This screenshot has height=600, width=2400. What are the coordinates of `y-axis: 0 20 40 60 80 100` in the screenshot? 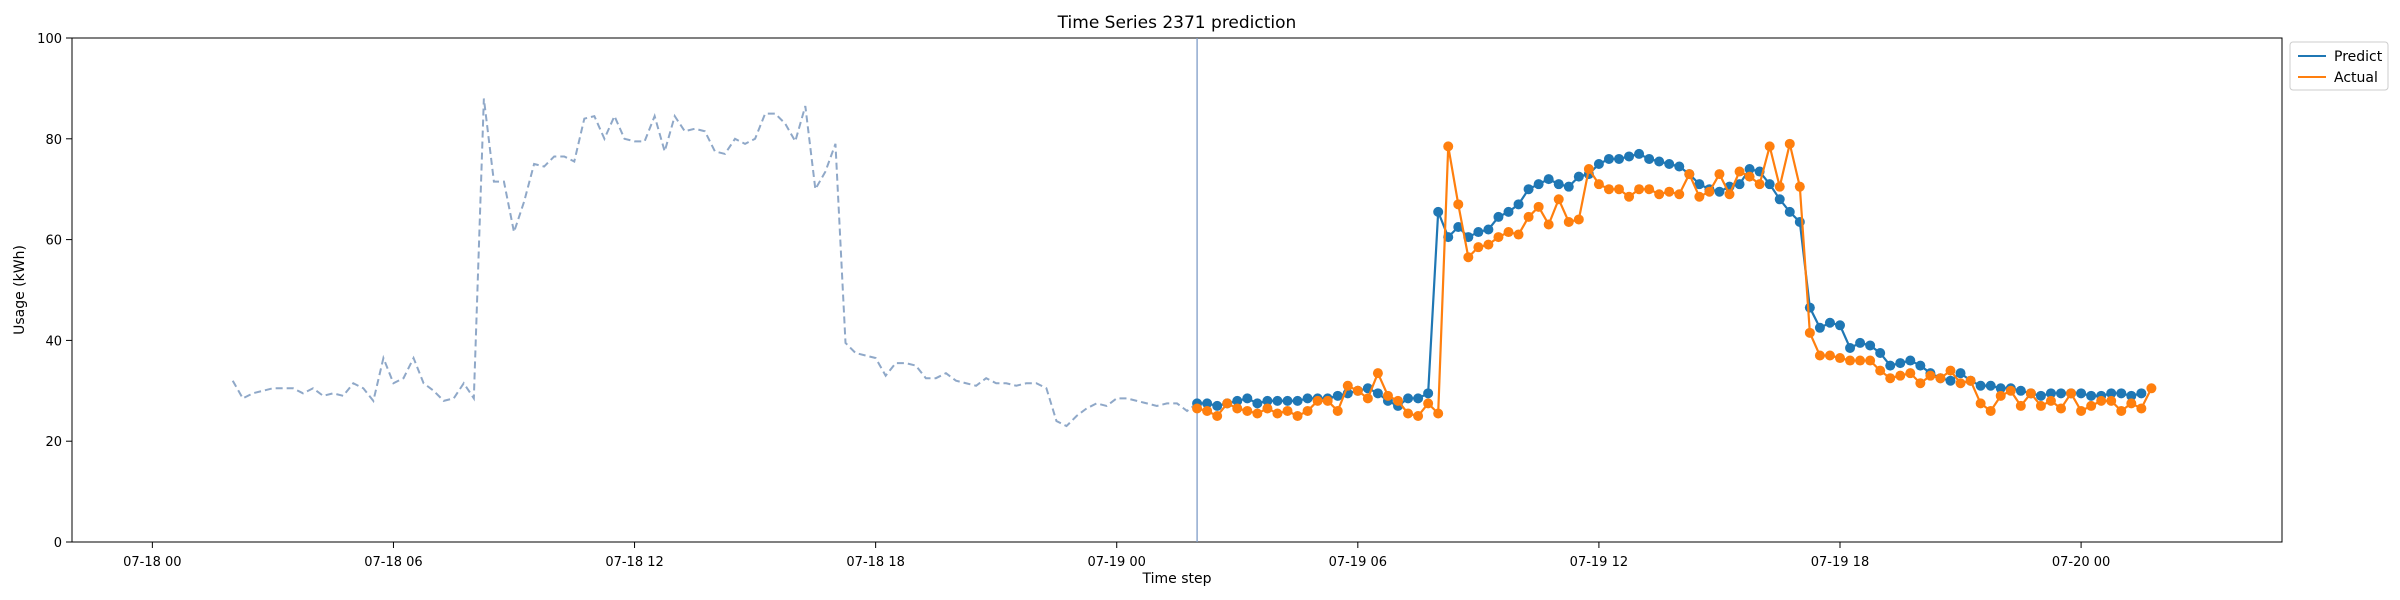 It's located at (54, 291).